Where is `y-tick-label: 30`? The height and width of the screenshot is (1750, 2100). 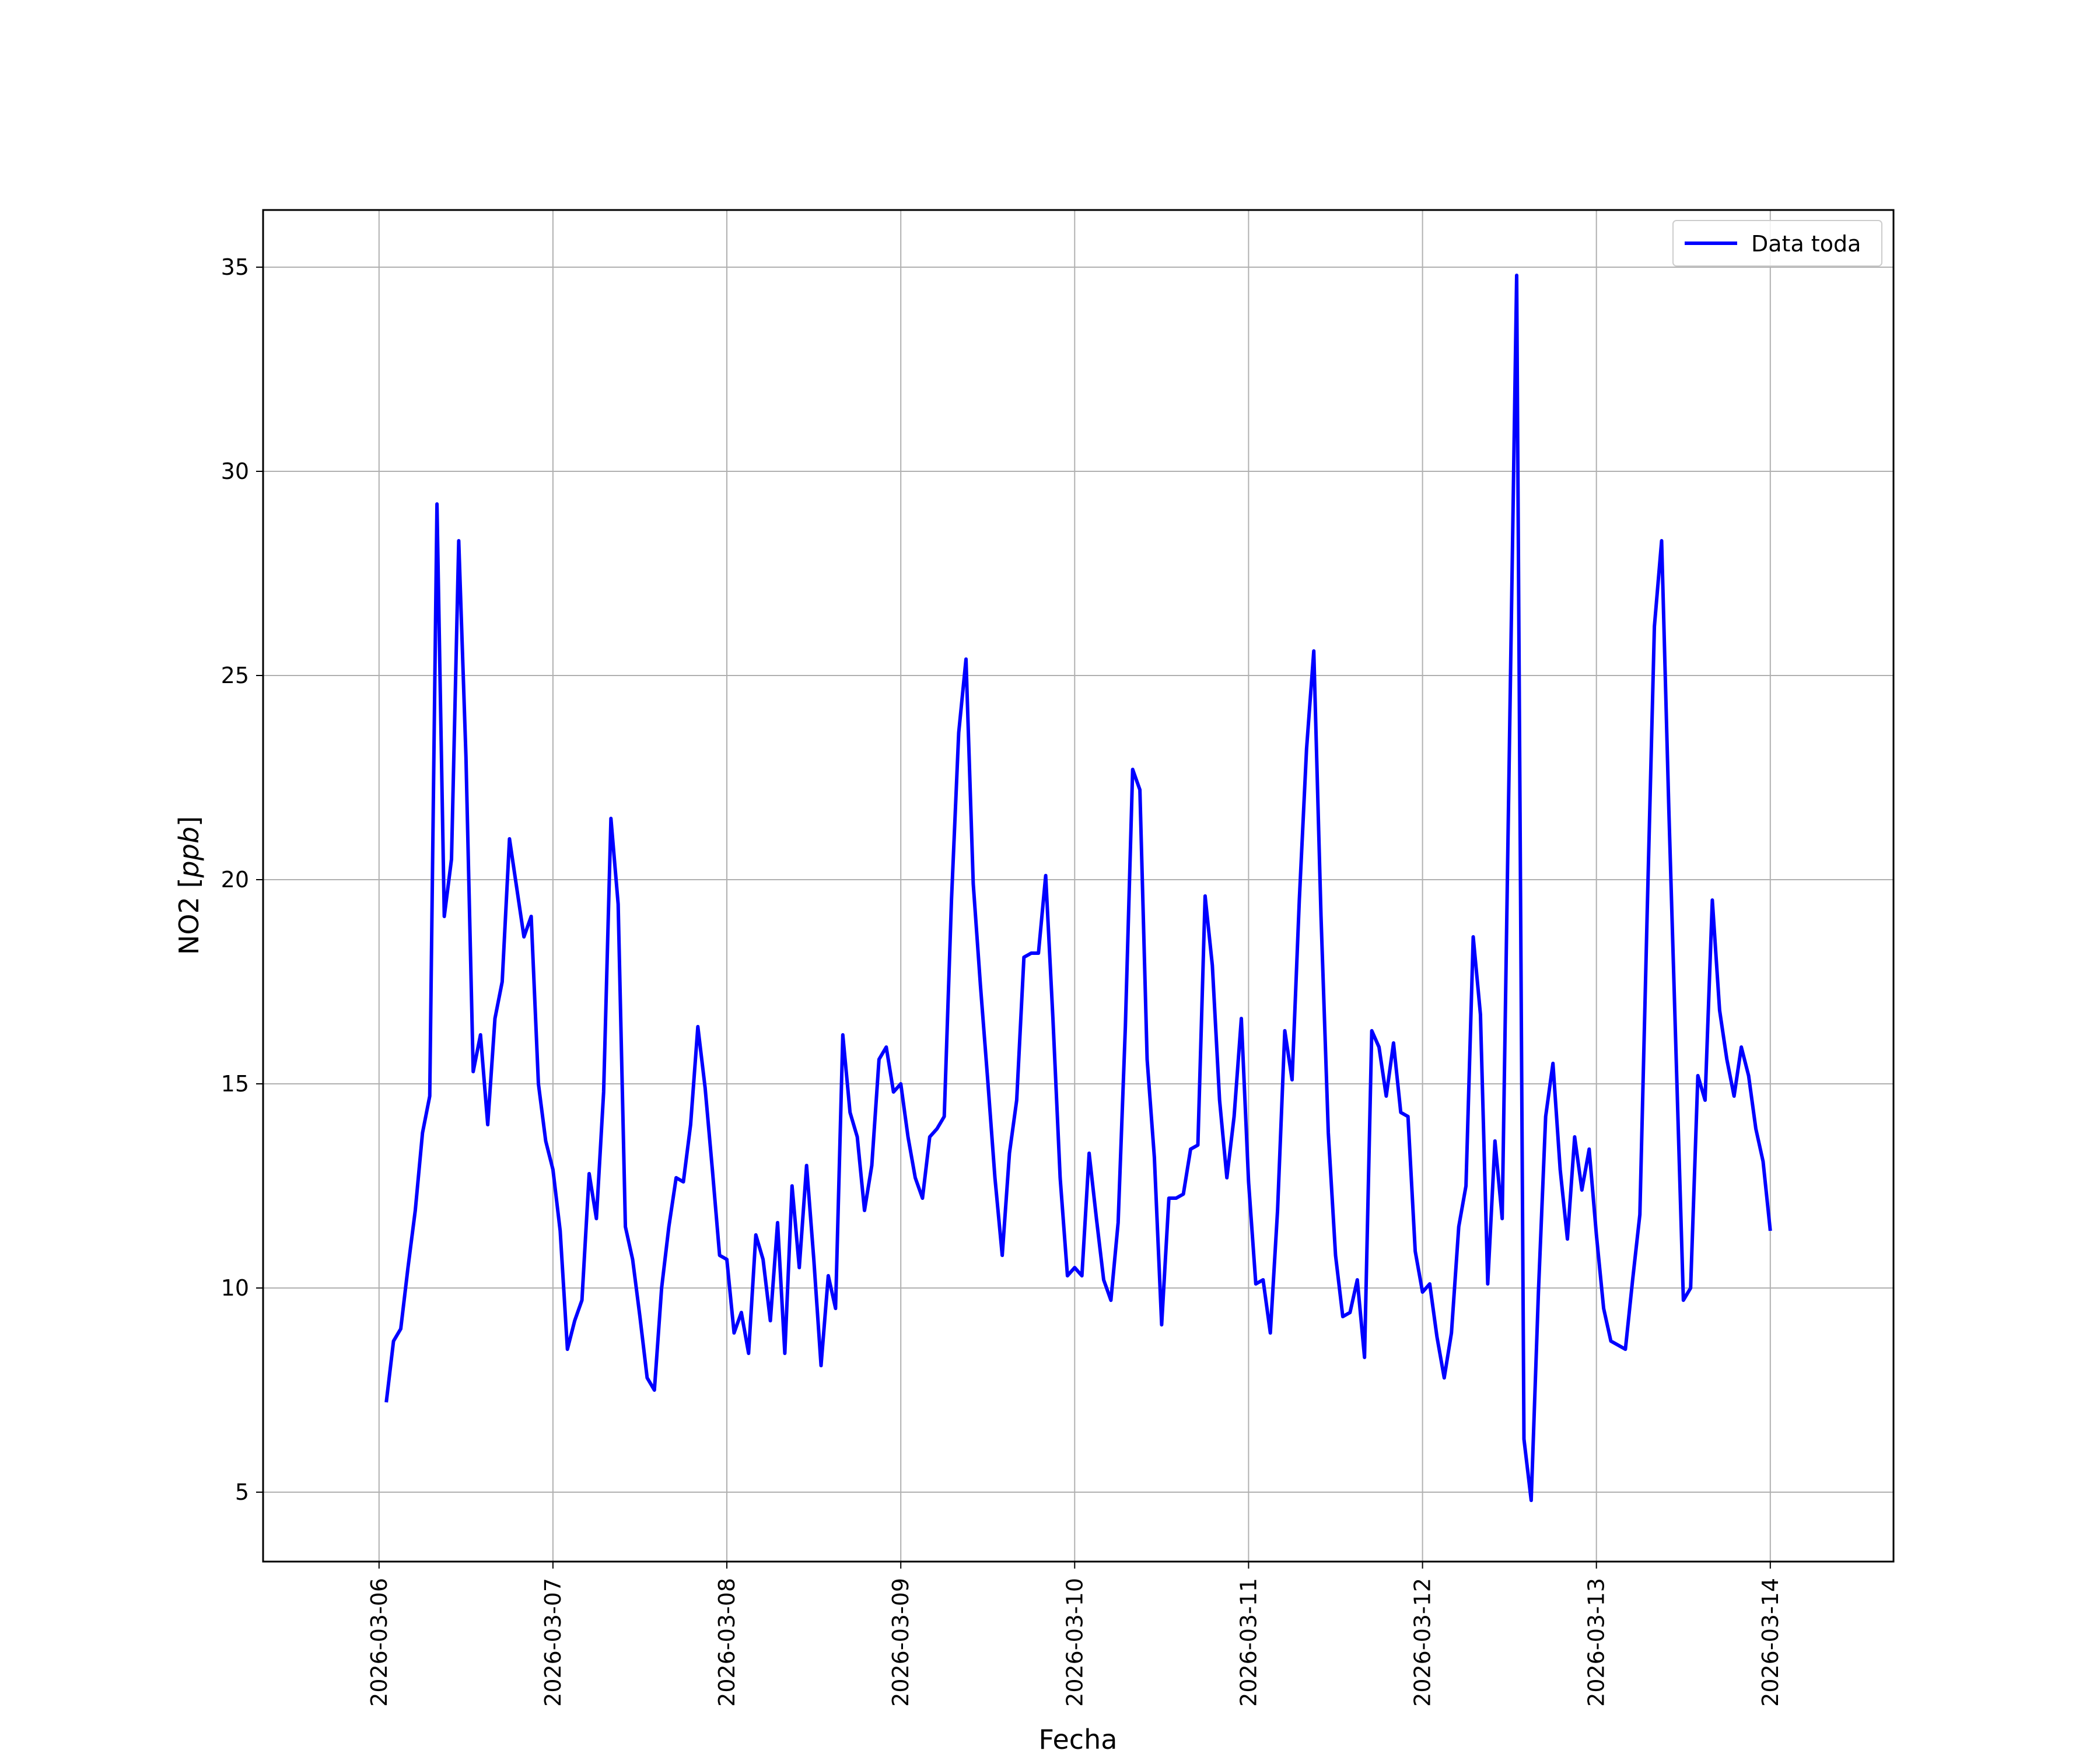 y-tick-label: 30 is located at coordinates (235, 471).